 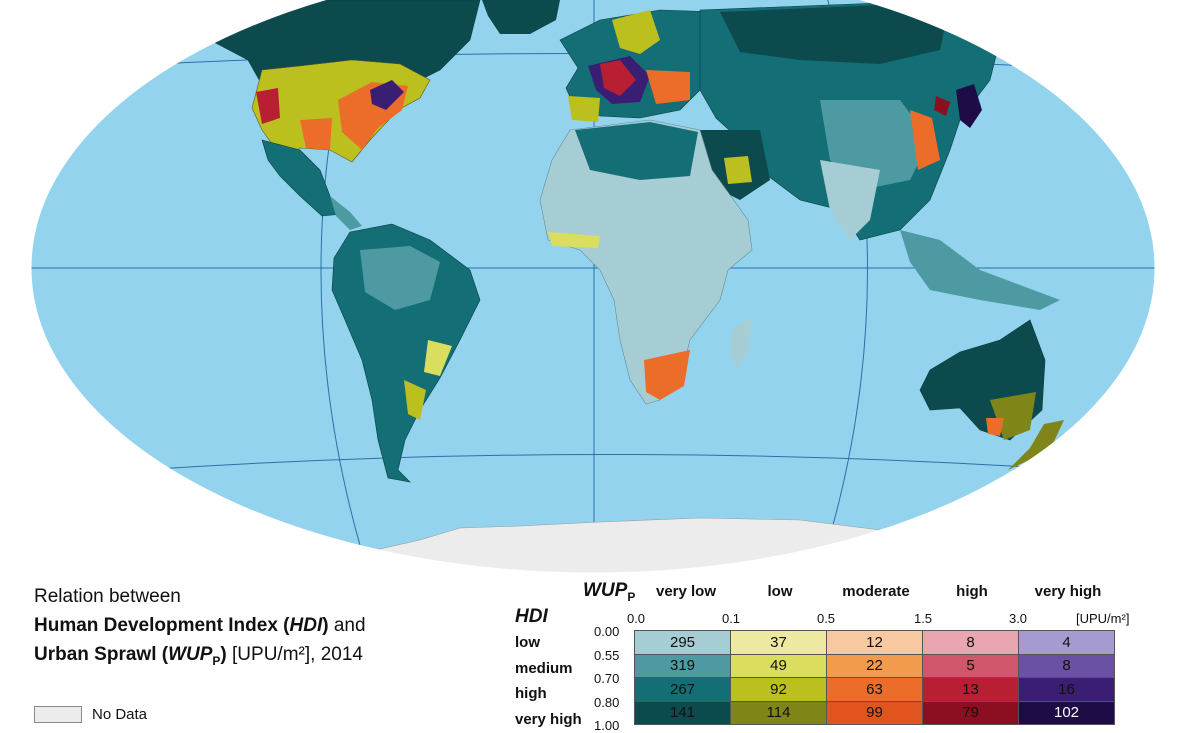 I want to click on wup-axis-title: WUPP, so click(x=609, y=592).